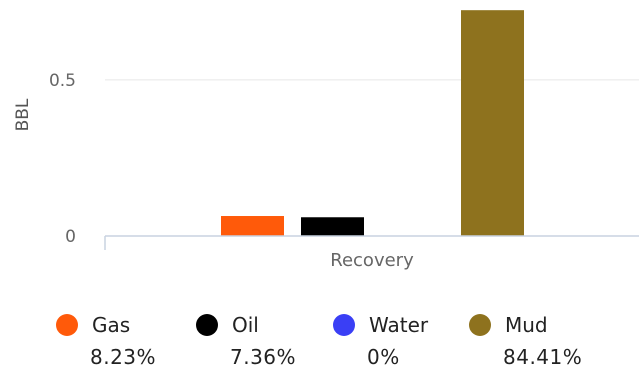  I want to click on legend-percent-oil: 7.36%, so click(263, 357).